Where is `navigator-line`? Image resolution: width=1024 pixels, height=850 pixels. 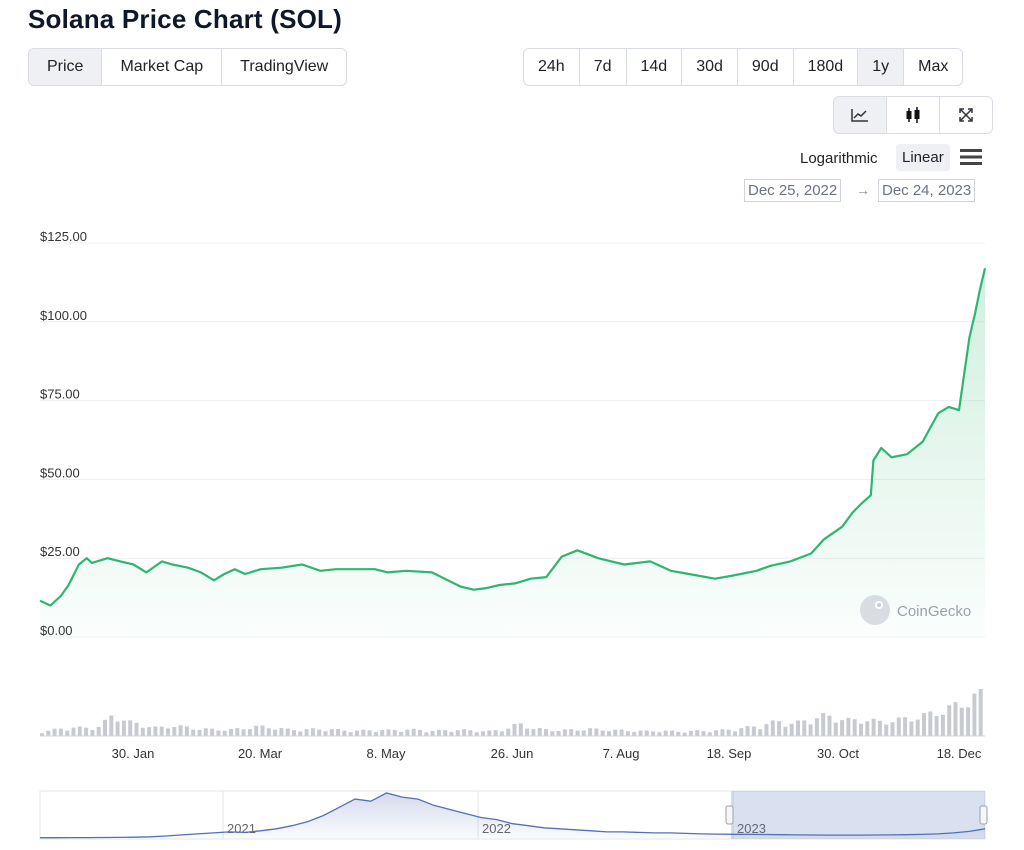 navigator-line is located at coordinates (513, 815).